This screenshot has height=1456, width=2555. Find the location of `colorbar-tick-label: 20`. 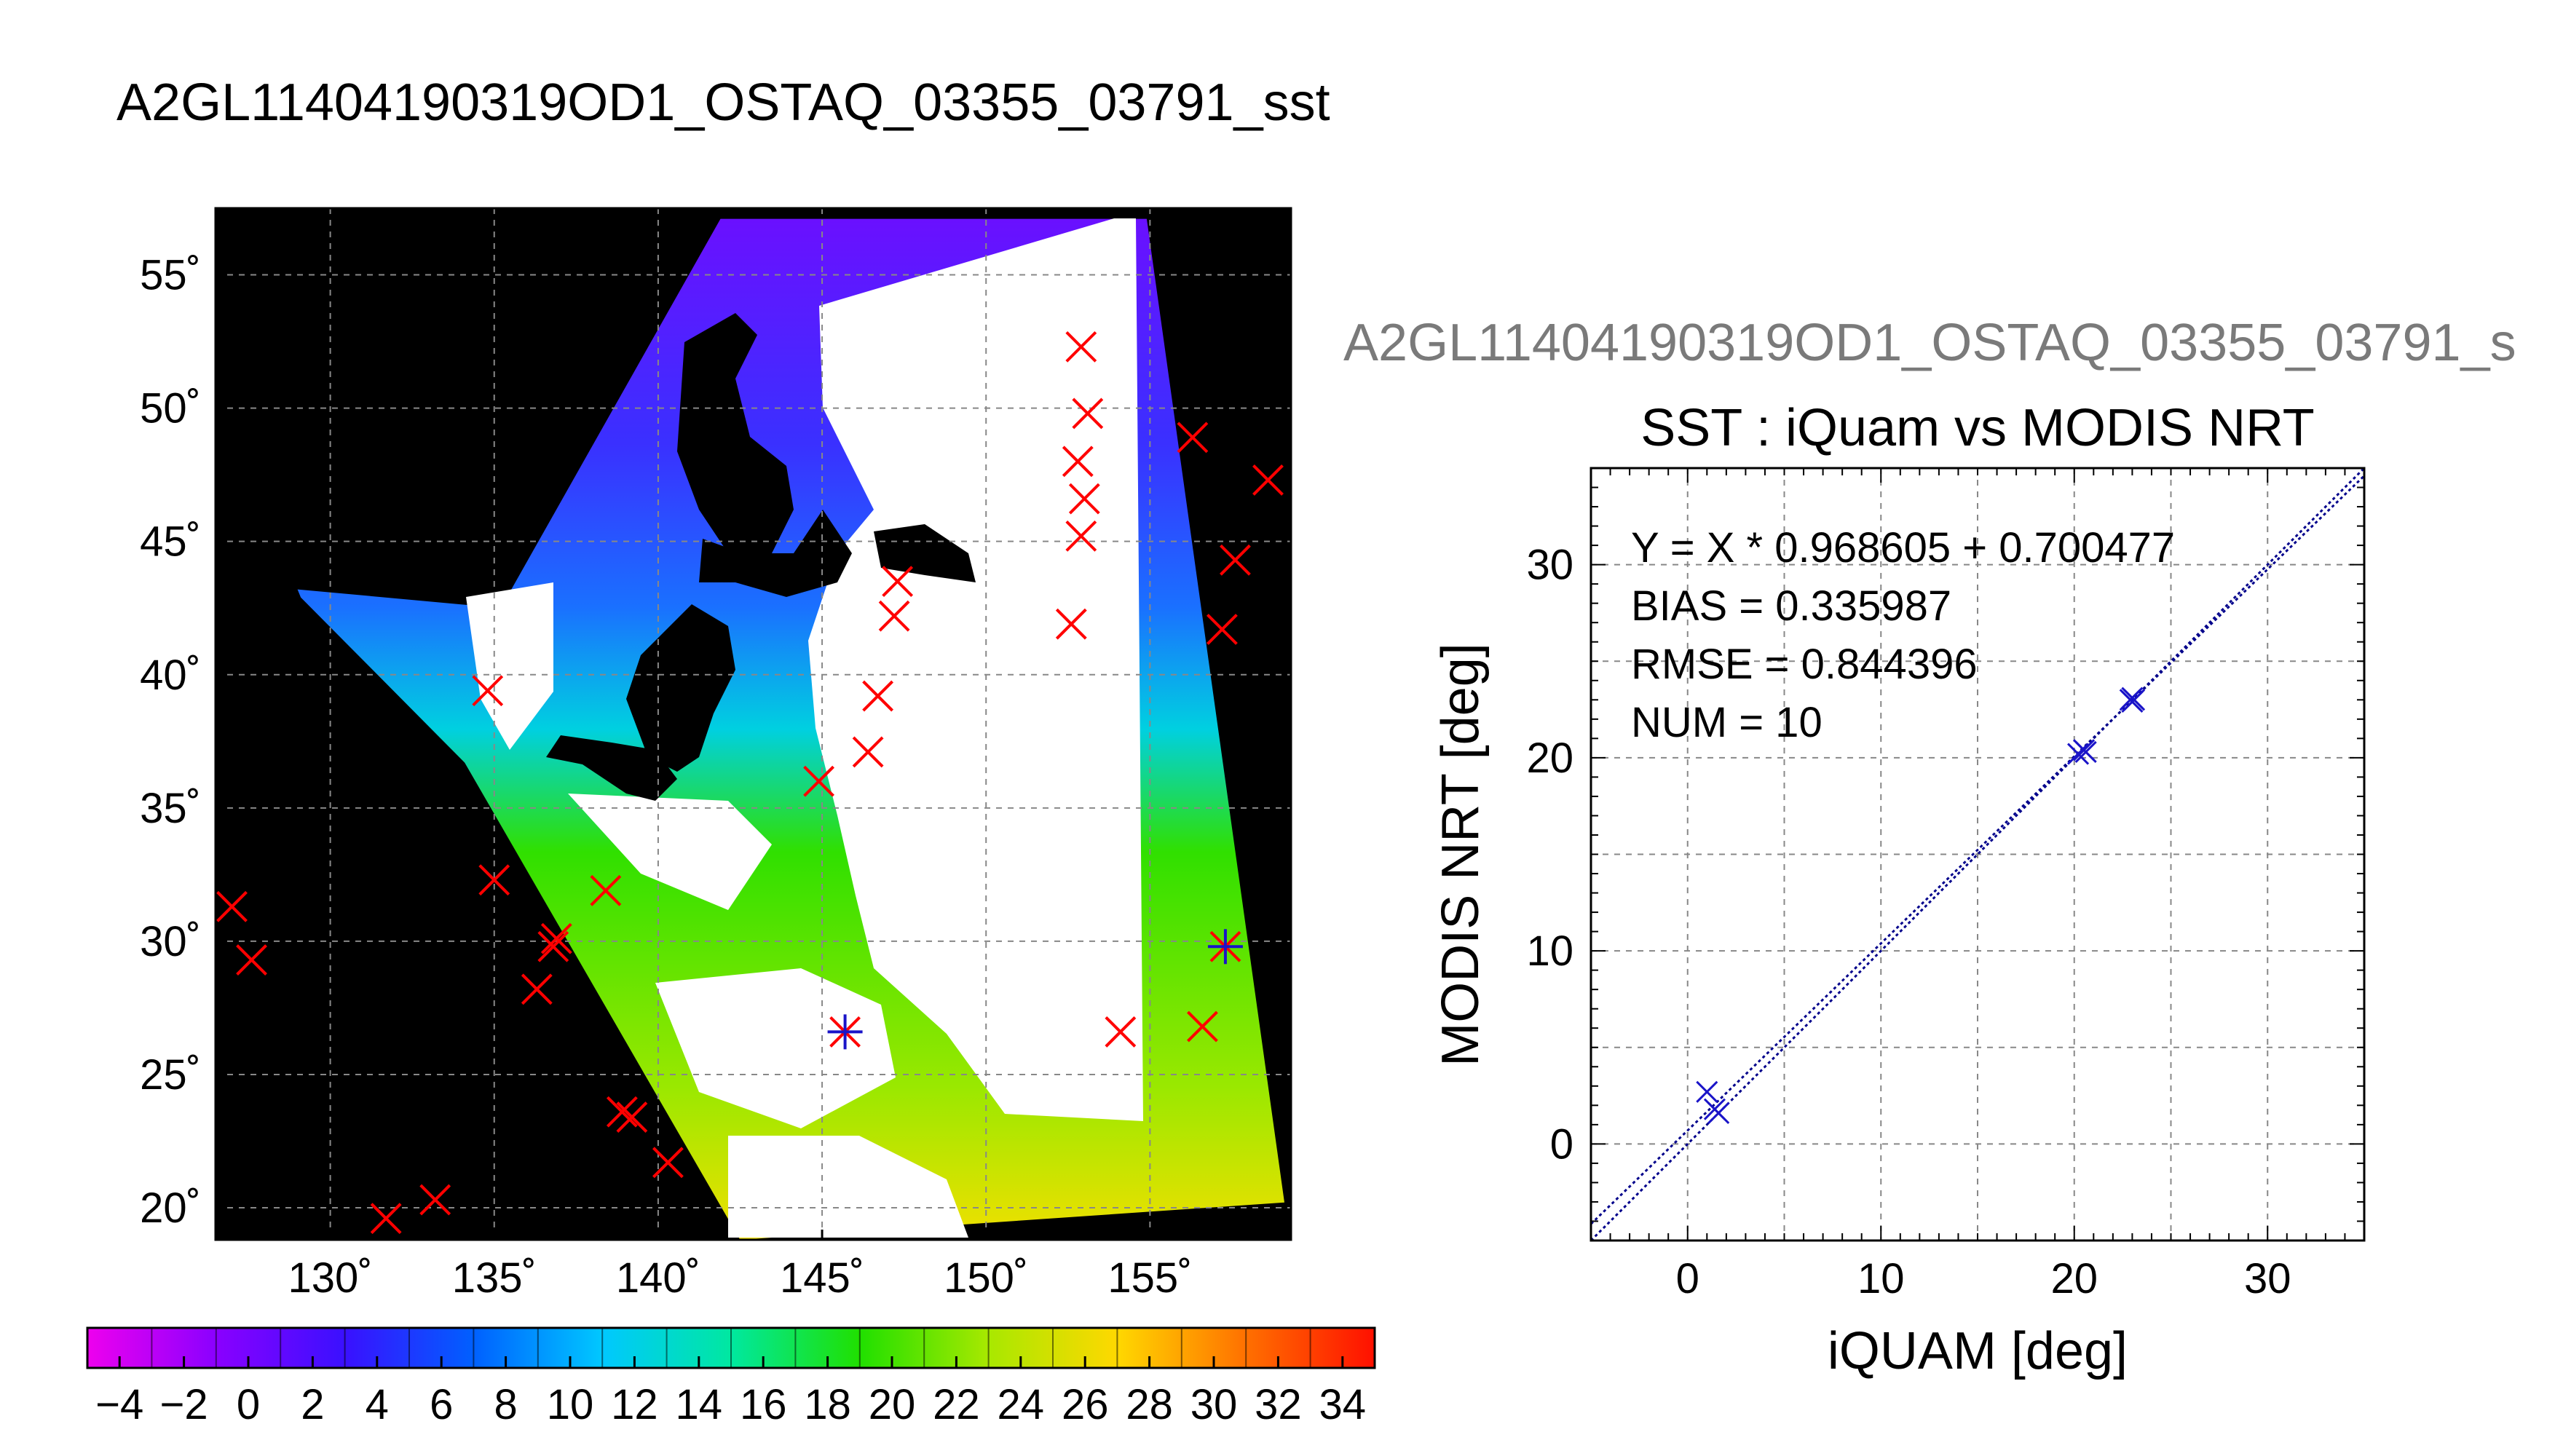

colorbar-tick-label: 20 is located at coordinates (892, 1404).